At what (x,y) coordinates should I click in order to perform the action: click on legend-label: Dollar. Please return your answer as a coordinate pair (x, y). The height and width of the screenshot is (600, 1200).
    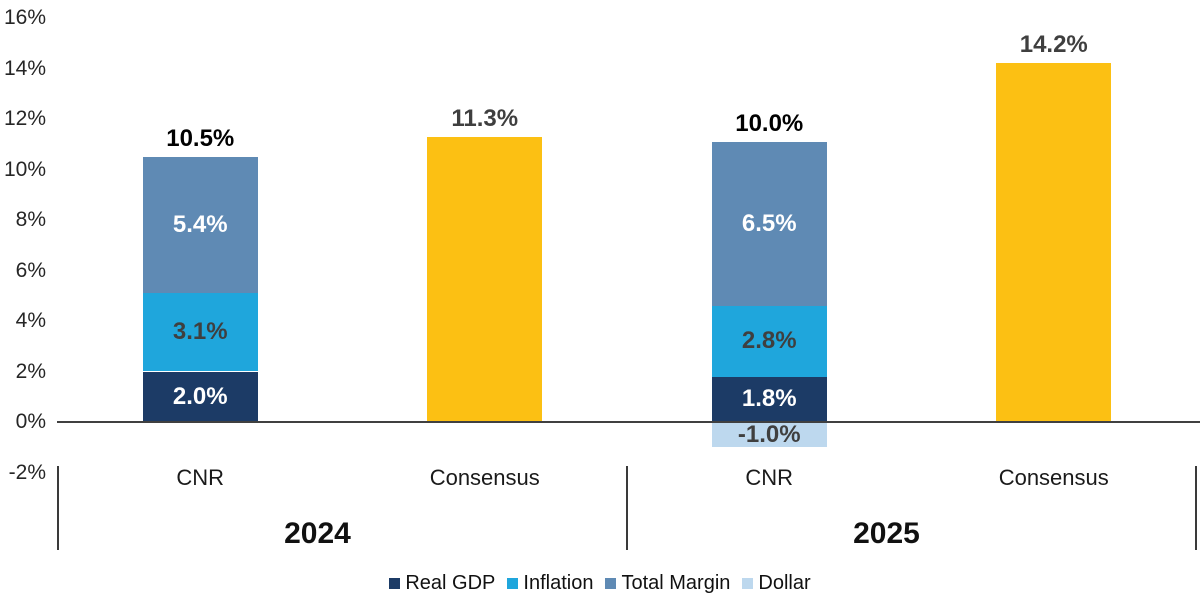
    Looking at the image, I should click on (784, 582).